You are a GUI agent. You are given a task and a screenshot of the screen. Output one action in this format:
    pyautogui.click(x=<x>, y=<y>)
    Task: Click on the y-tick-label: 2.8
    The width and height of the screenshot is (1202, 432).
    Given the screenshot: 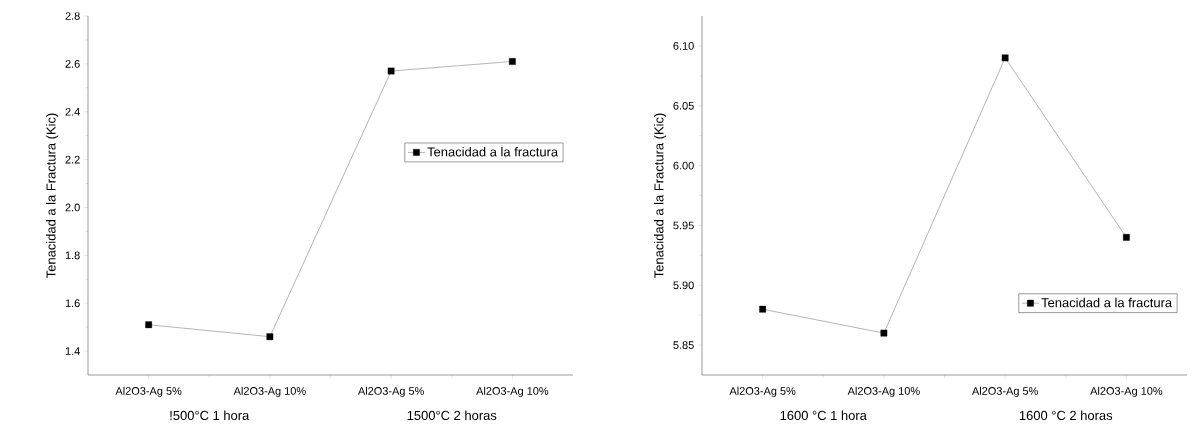 What is the action you would take?
    pyautogui.click(x=72, y=16)
    